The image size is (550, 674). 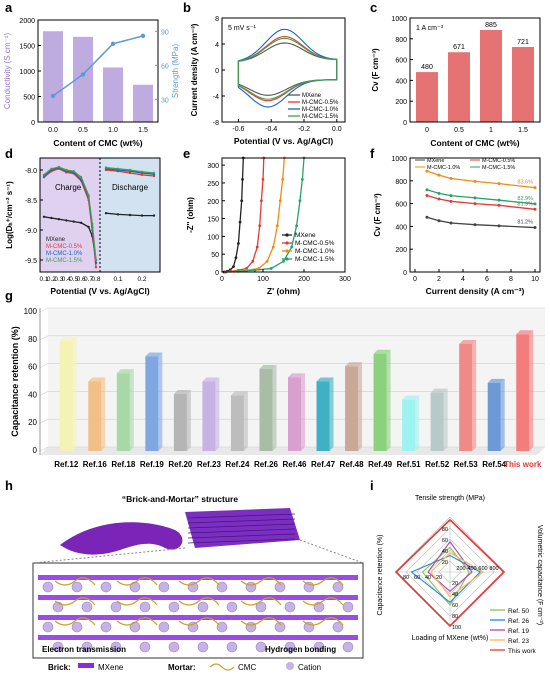 What do you see at coordinates (180, 499) in the screenshot?
I see `structure-title: “Brick-and-Mortar” structure` at bounding box center [180, 499].